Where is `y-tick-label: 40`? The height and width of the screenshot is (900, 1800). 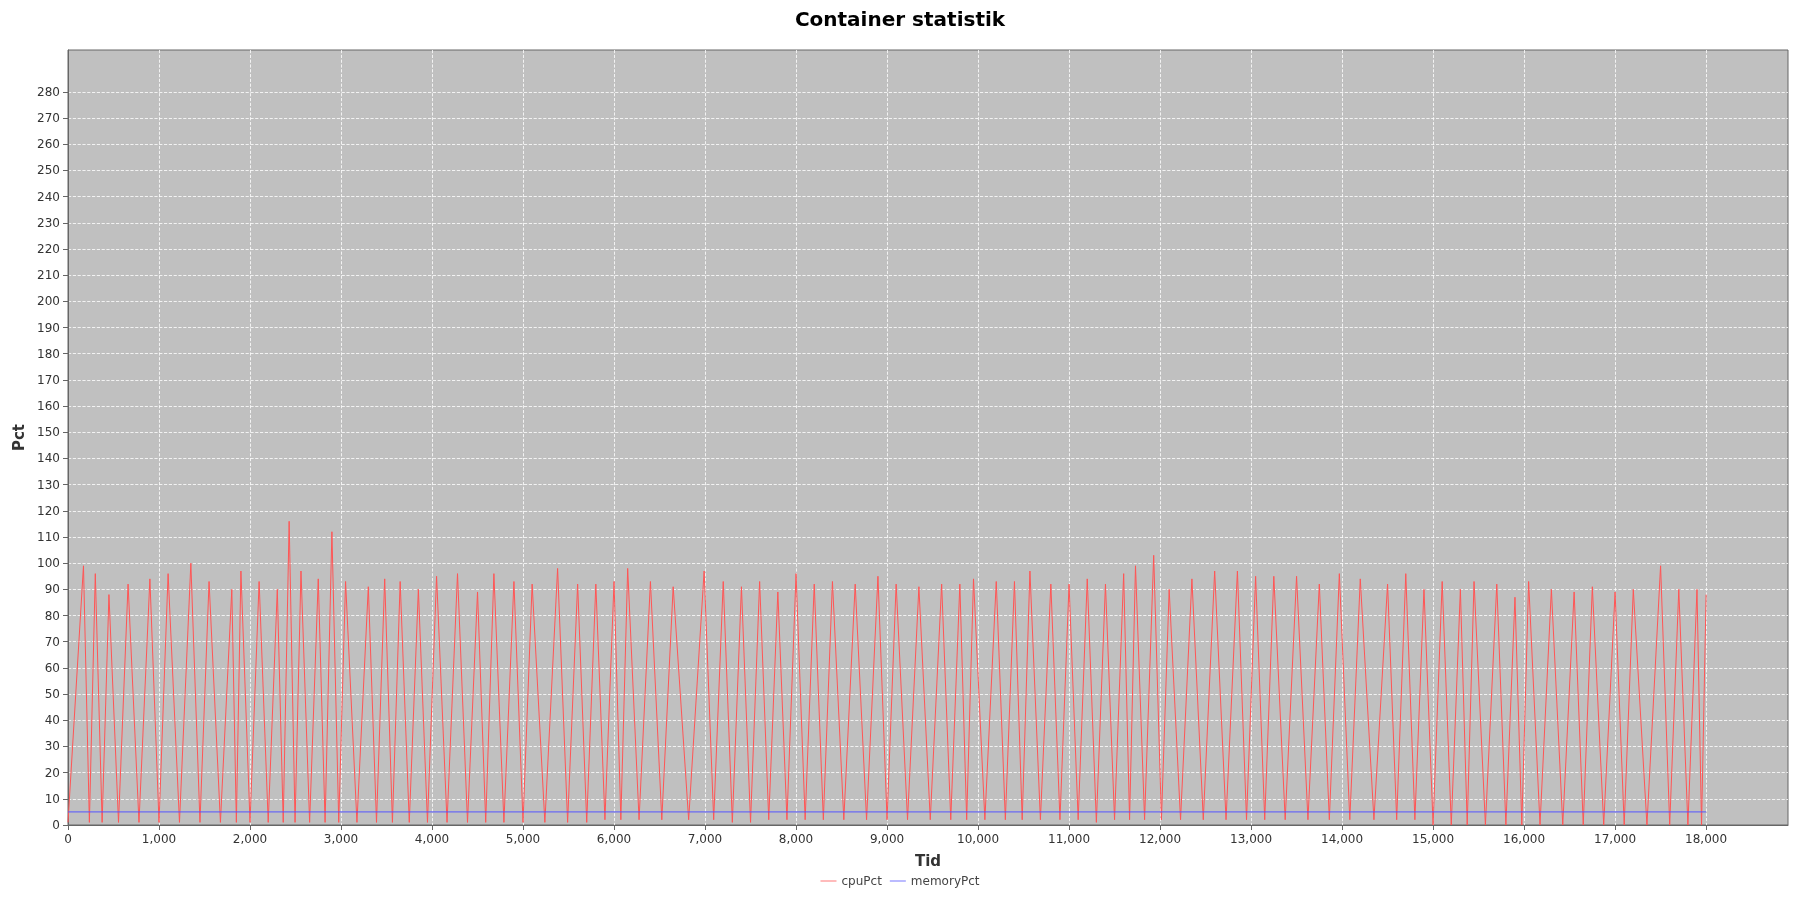 y-tick-label: 40 is located at coordinates (52, 720).